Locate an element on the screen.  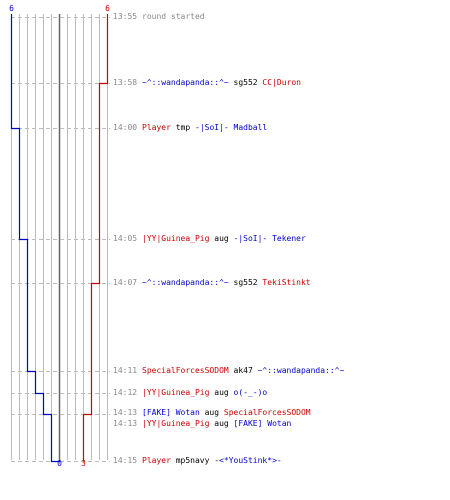
event-row: 14:00 Player tmp -|SoI|- Madball is located at coordinates (190, 127).